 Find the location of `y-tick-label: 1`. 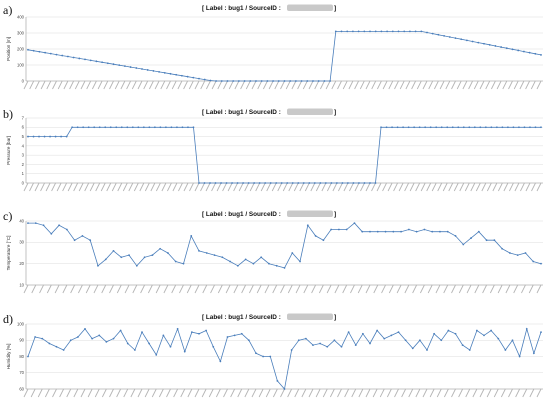

y-tick-label: 1 is located at coordinates (23, 173).